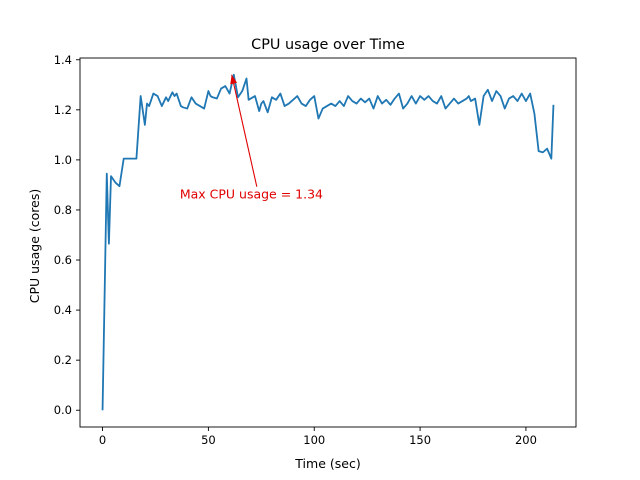 This screenshot has height=480, width=640. I want to click on x-tick-label: 200, so click(526, 440).